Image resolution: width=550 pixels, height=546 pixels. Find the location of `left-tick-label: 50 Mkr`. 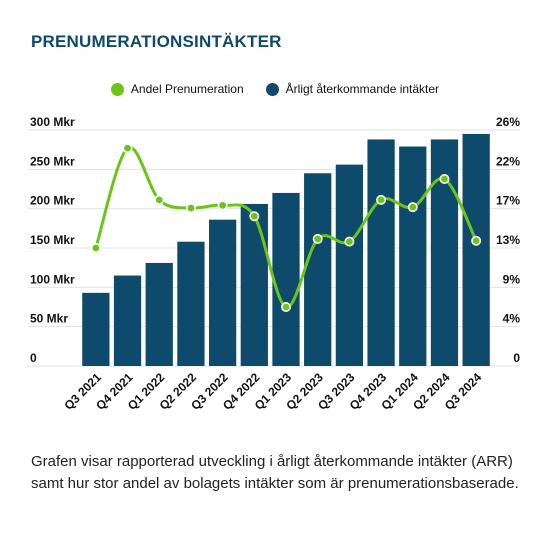

left-tick-label: 50 Mkr is located at coordinates (49, 319).